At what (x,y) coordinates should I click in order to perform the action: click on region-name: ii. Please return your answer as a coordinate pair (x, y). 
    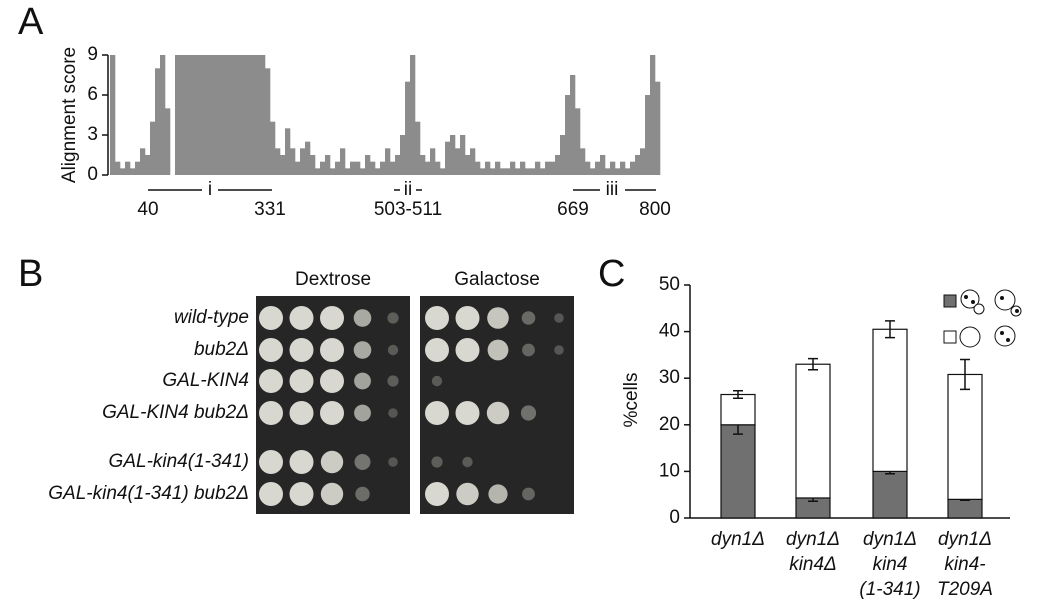
    Looking at the image, I should click on (408, 189).